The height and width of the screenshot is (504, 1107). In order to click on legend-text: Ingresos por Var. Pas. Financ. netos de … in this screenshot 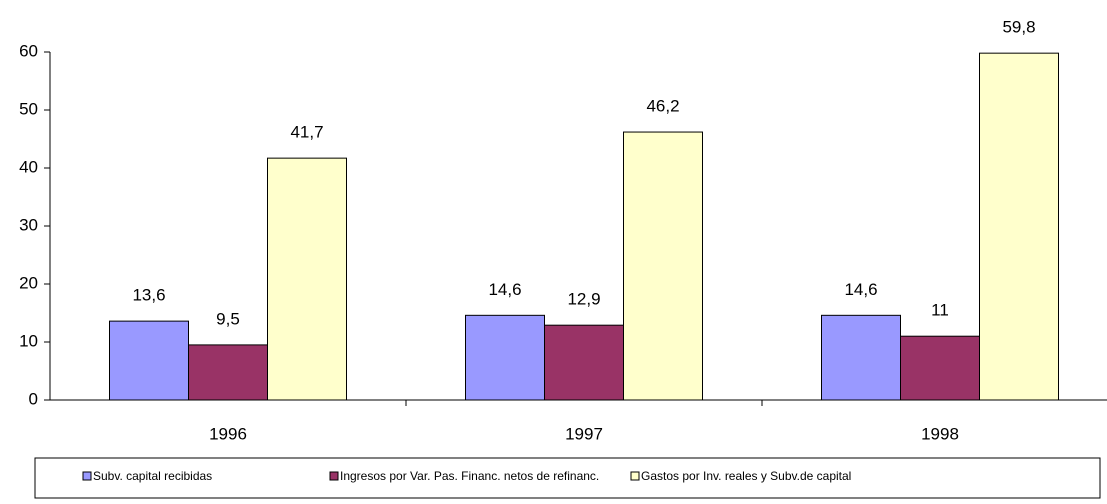, I will do `click(469, 476)`.